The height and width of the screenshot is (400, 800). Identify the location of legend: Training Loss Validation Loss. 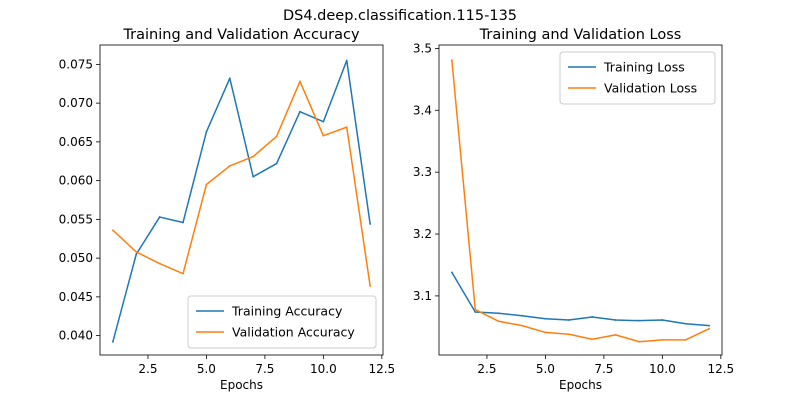
(637, 78).